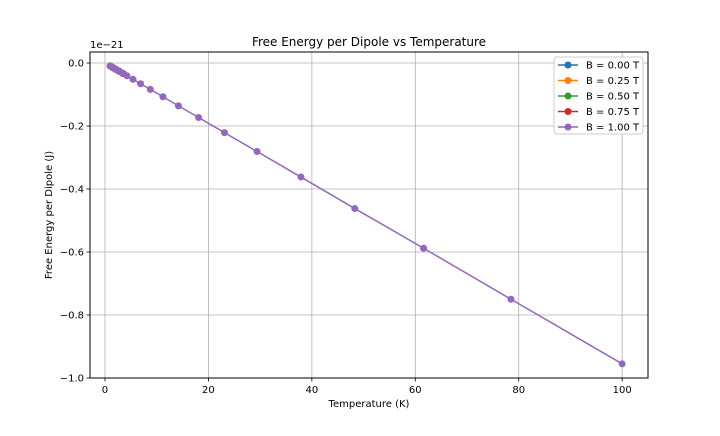  I want to click on legend-label: B = 1.00 T, so click(613, 128).